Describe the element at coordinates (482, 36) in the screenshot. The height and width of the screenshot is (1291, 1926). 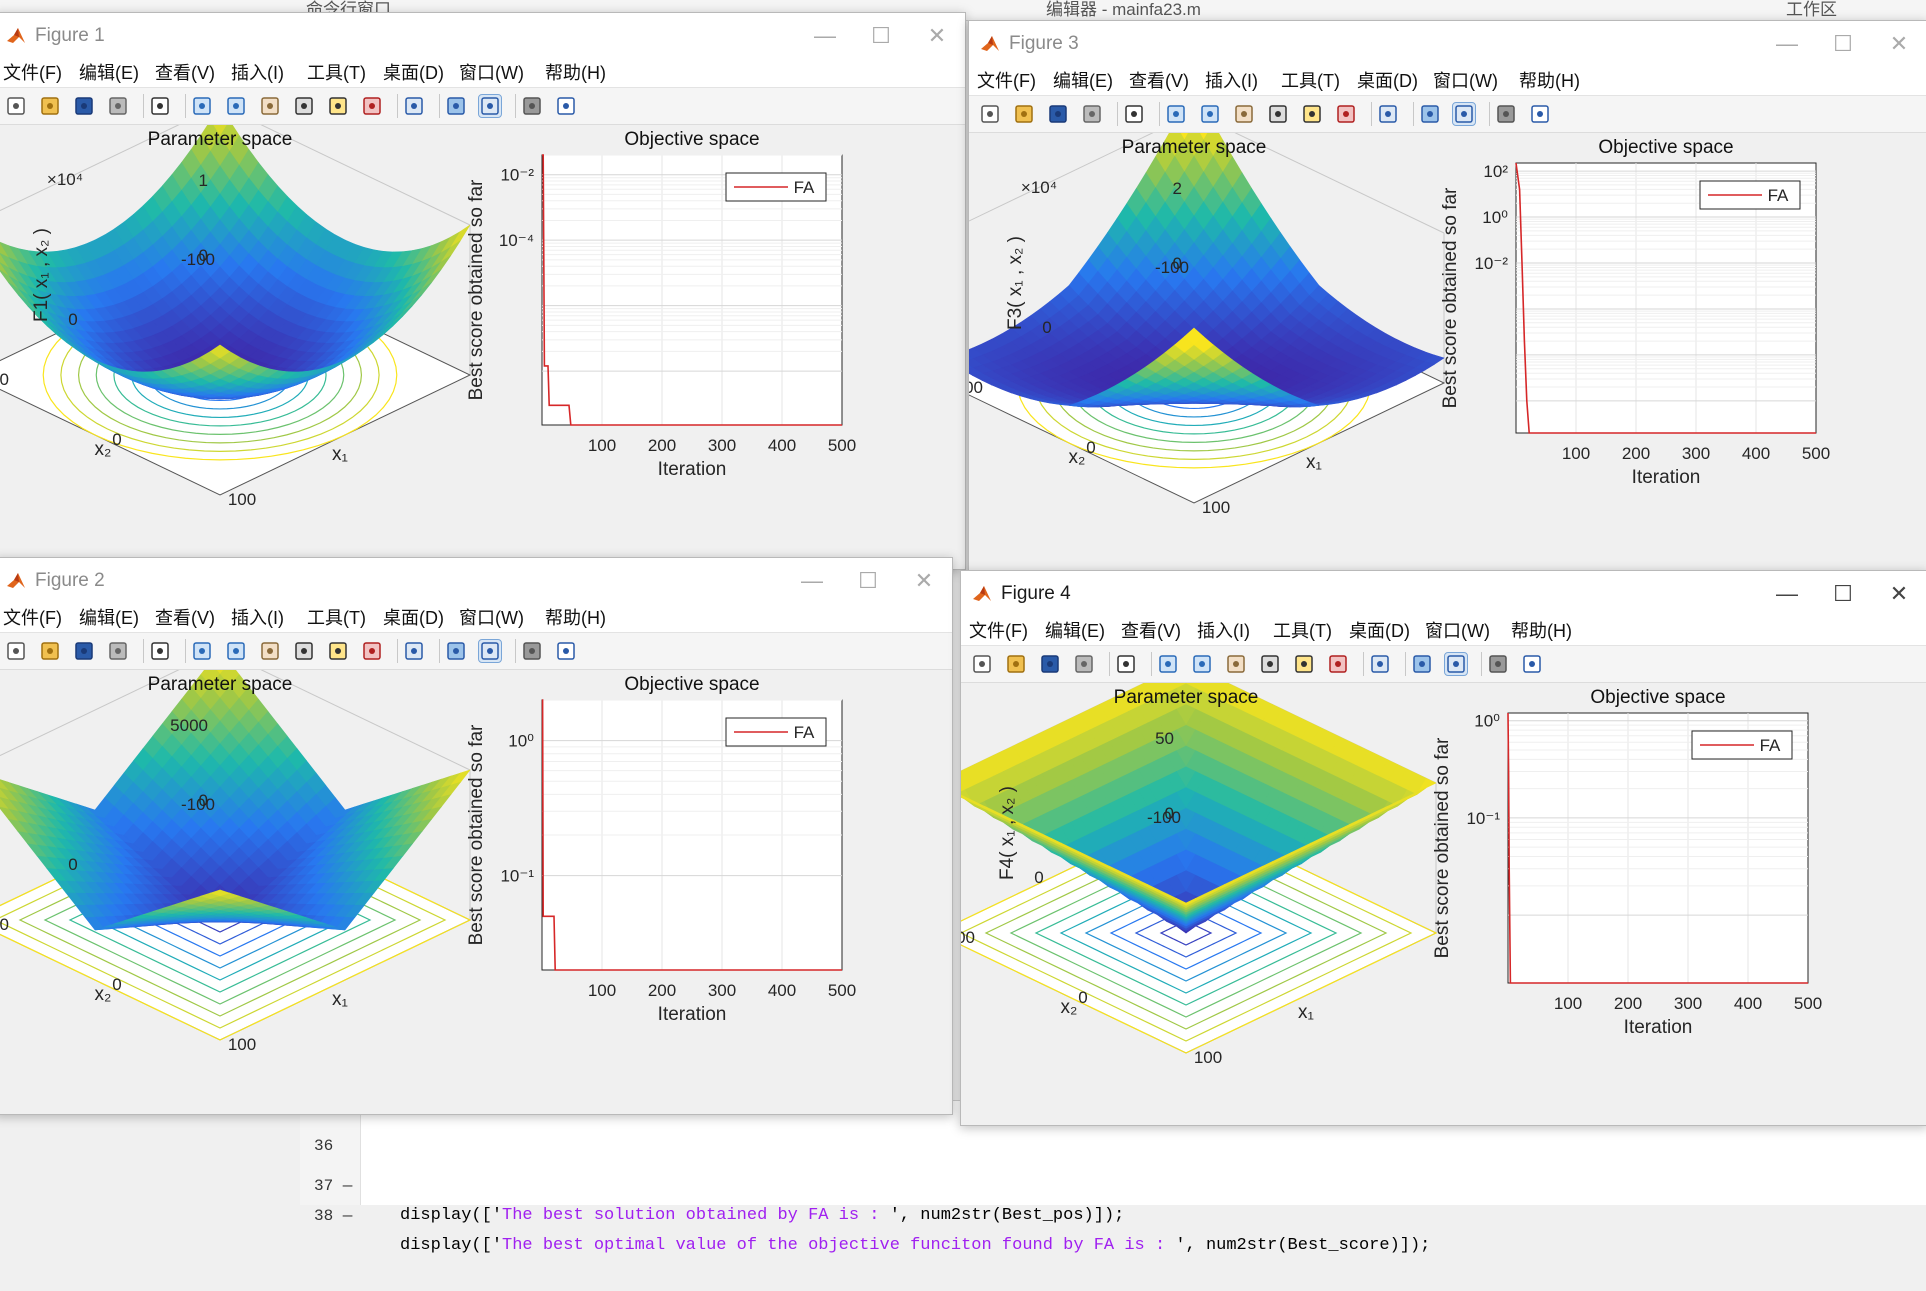
I see `title-bar: Figure 1—☐✕` at that location.